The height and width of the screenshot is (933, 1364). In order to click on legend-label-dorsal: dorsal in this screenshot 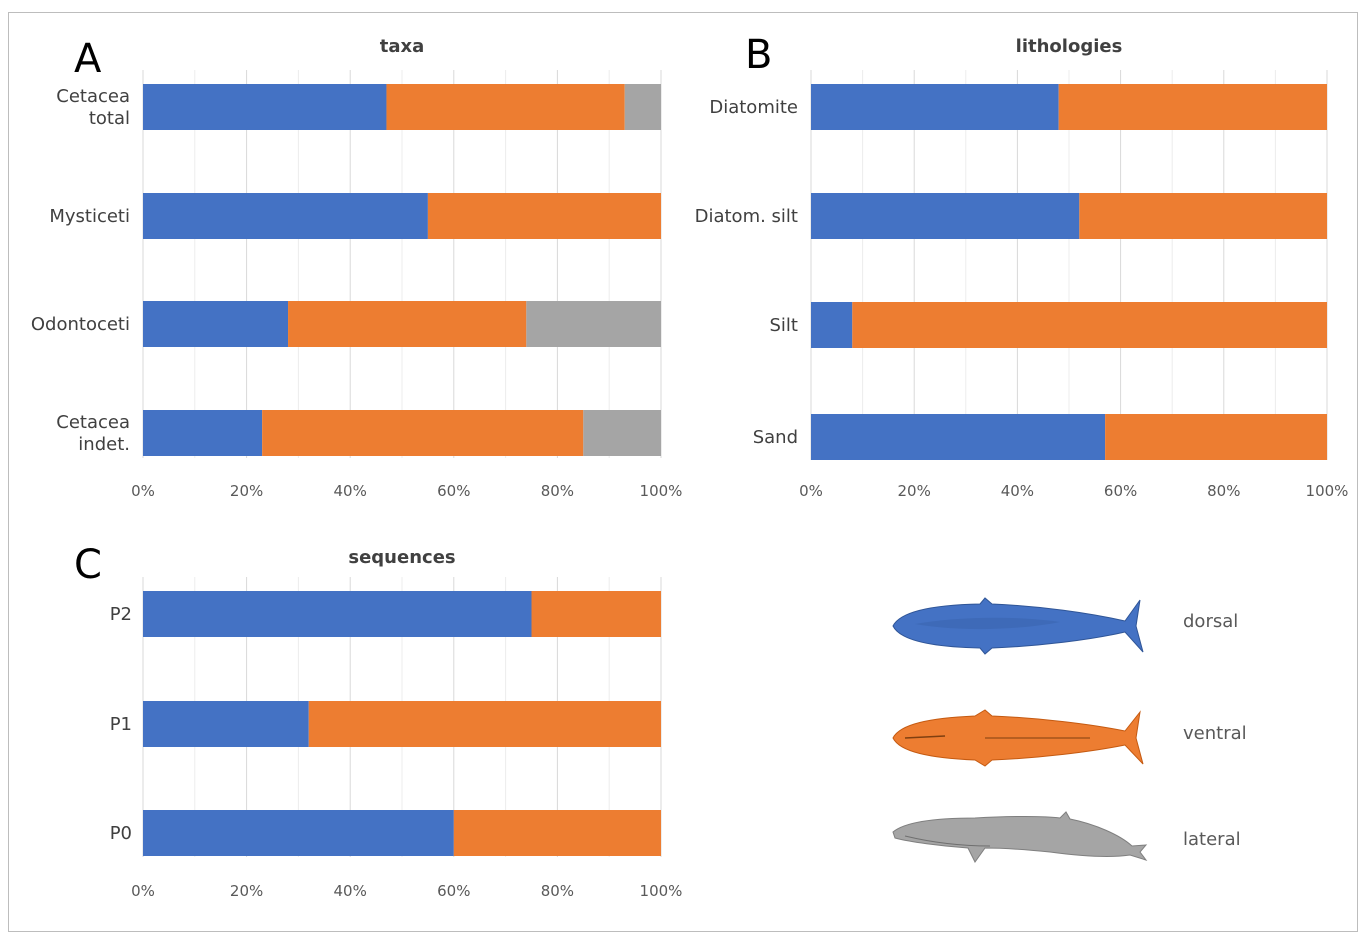, I will do `click(1210, 621)`.